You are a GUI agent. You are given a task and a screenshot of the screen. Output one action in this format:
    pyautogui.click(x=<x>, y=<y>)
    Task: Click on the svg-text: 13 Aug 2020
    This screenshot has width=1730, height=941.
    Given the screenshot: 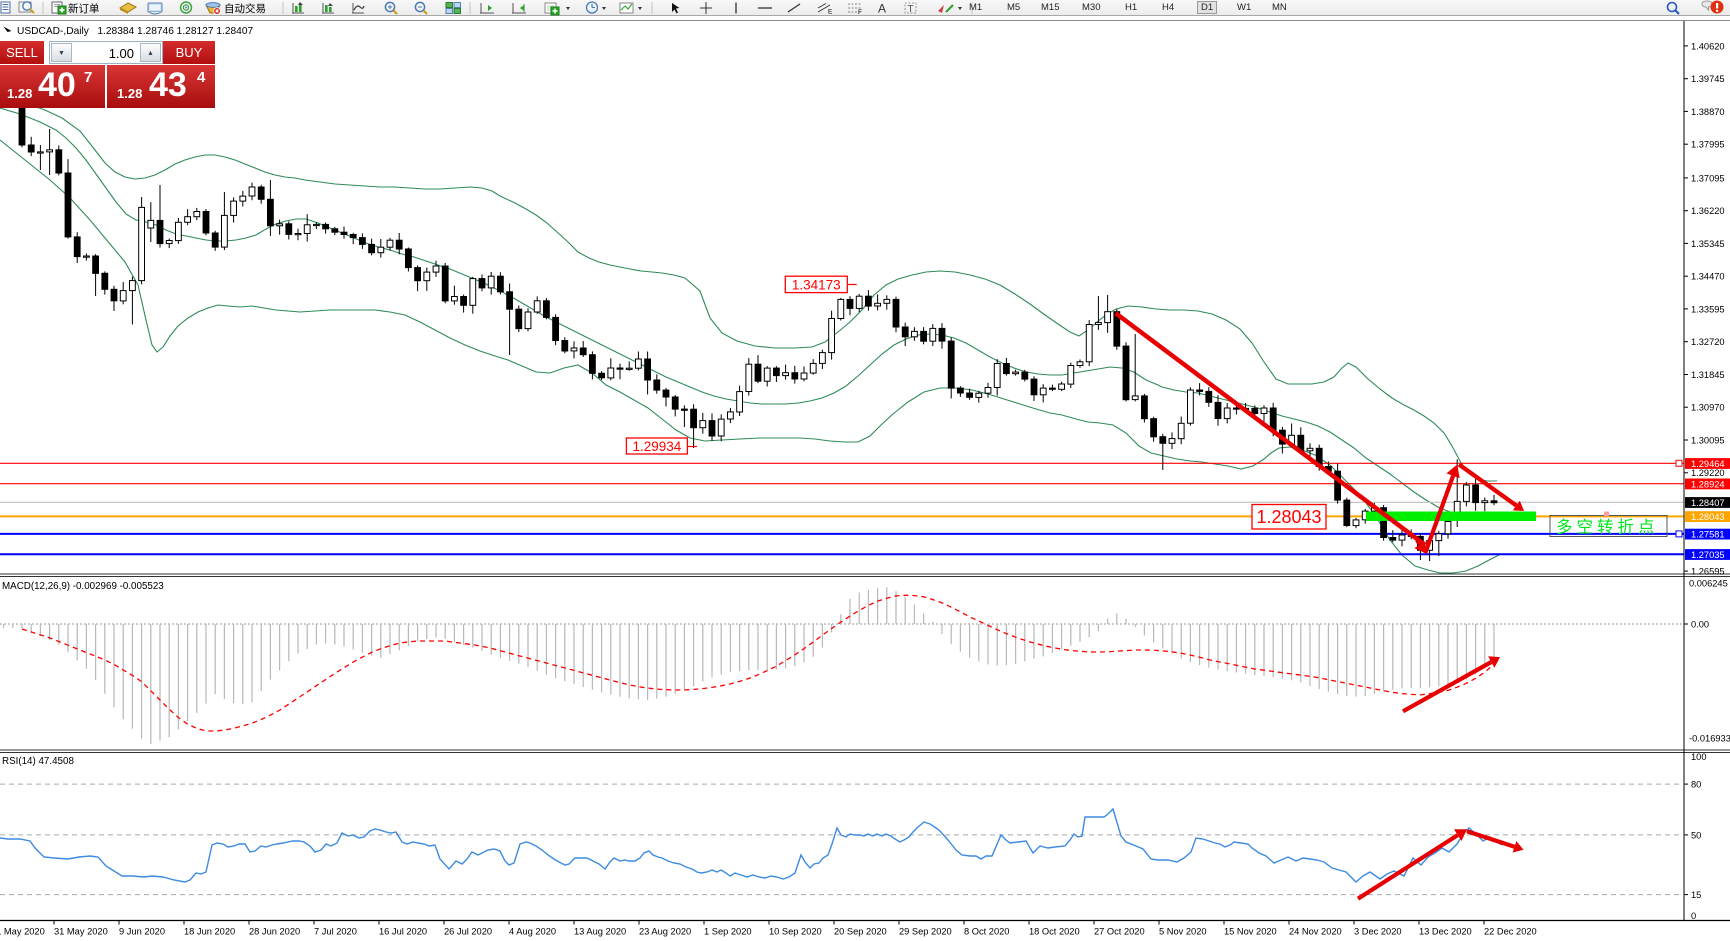 What is the action you would take?
    pyautogui.click(x=600, y=932)
    